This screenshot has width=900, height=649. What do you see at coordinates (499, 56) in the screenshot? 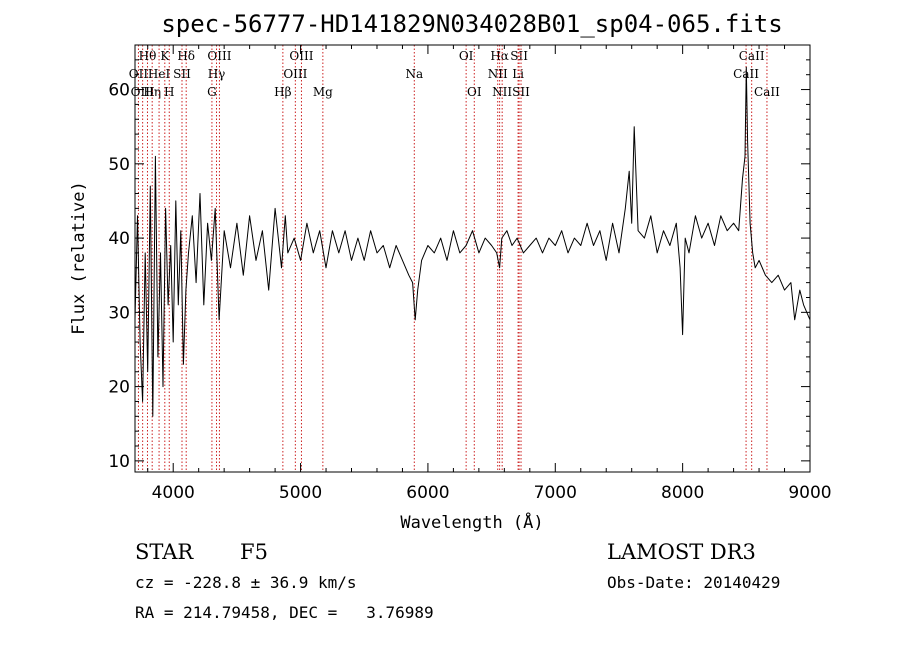
I see `line-label: Hα` at bounding box center [499, 56].